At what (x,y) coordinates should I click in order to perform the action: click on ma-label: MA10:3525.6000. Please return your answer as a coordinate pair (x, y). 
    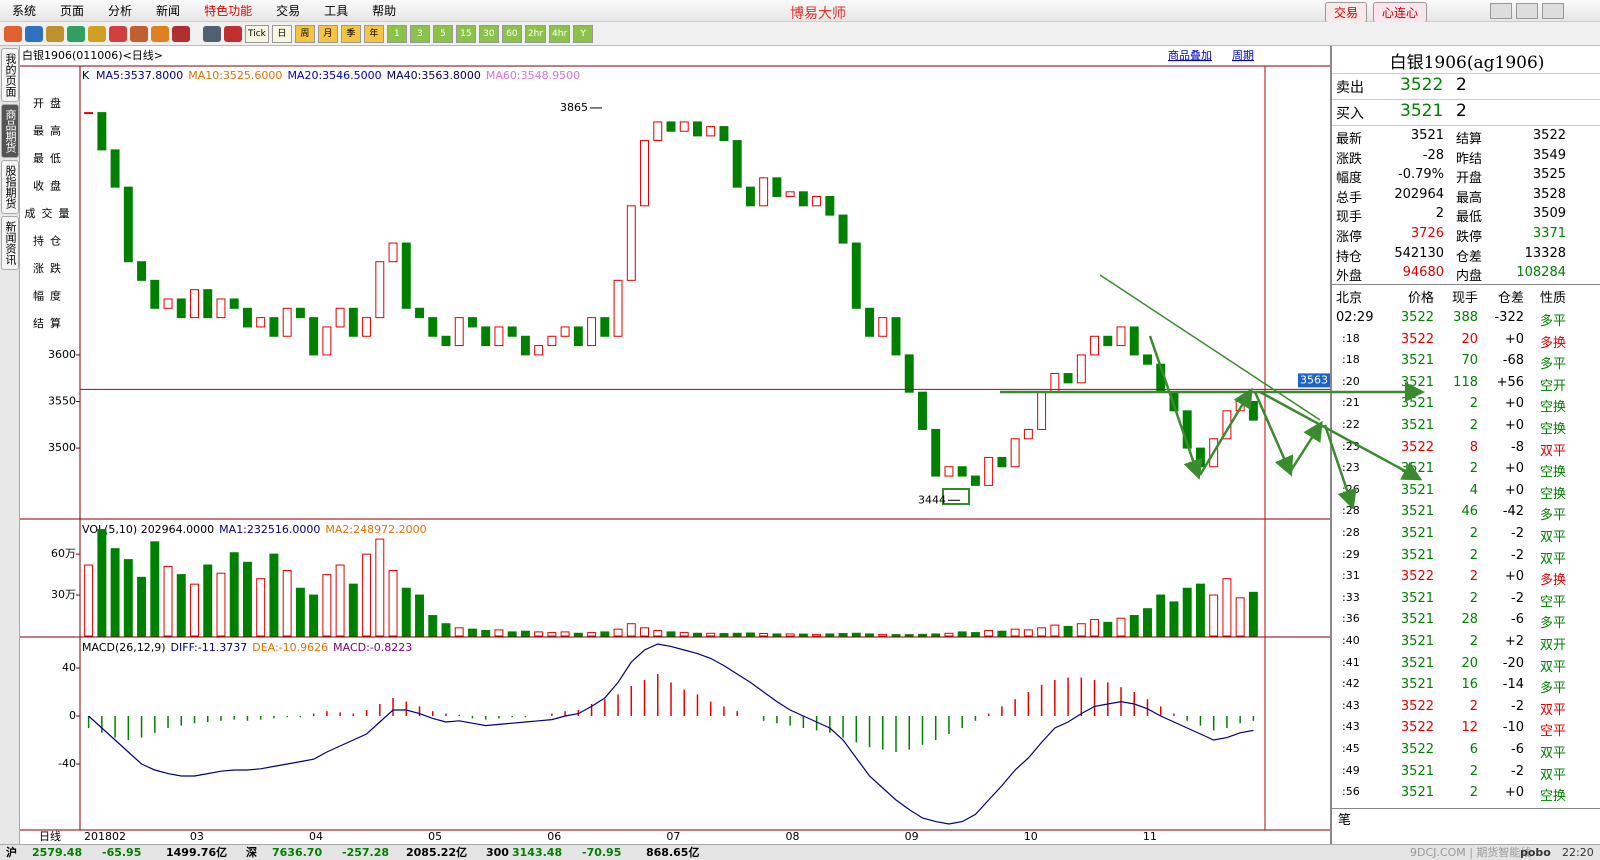
    Looking at the image, I should click on (235, 75).